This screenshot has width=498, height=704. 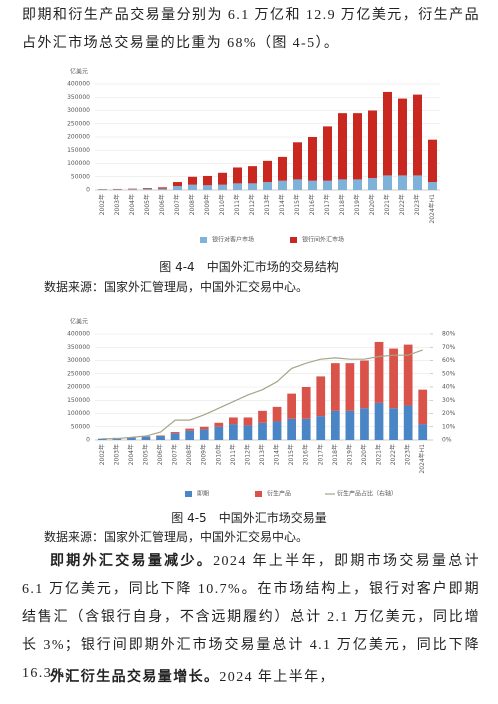 I want to click on x-tick-label: 2023年, so click(x=408, y=454).